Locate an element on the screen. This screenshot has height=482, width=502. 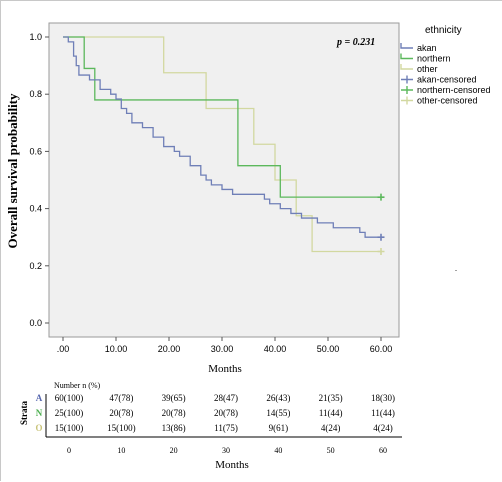
x-tick-label: 10.00 is located at coordinates (116, 349).